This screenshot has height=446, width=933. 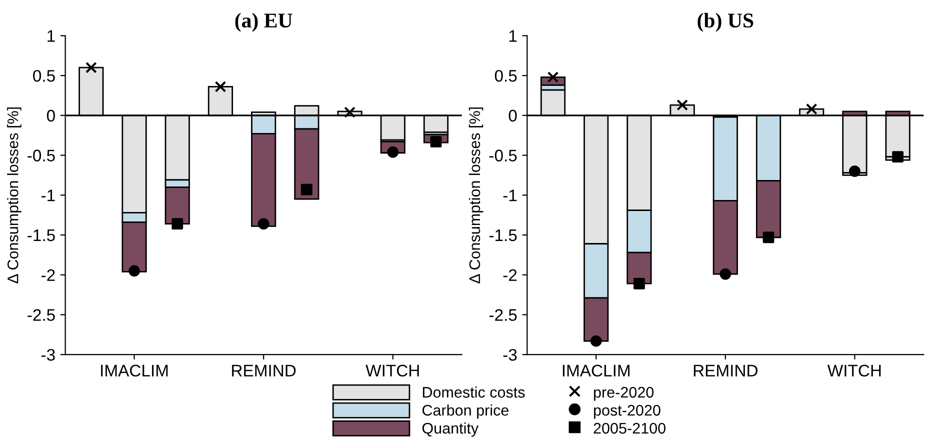 I want to click on legend-label: Quantity, so click(x=450, y=429).